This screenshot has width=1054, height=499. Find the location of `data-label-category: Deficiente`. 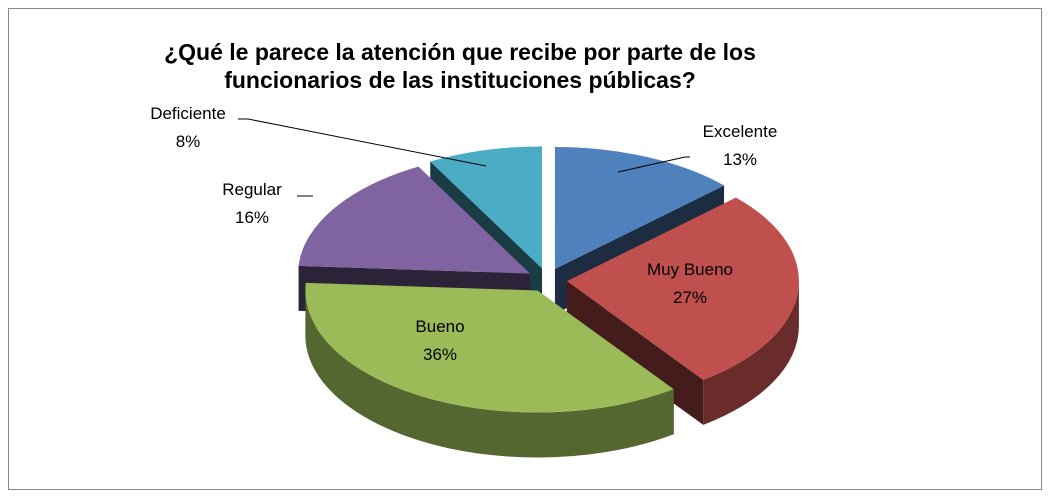

data-label-category: Deficiente is located at coordinates (188, 113).